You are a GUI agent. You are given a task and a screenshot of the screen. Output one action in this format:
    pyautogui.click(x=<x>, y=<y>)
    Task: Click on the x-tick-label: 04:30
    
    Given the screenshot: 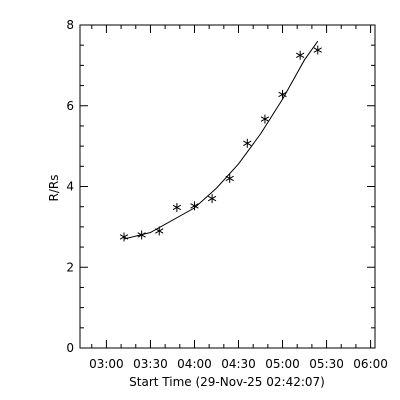 What is the action you would take?
    pyautogui.click(x=238, y=364)
    